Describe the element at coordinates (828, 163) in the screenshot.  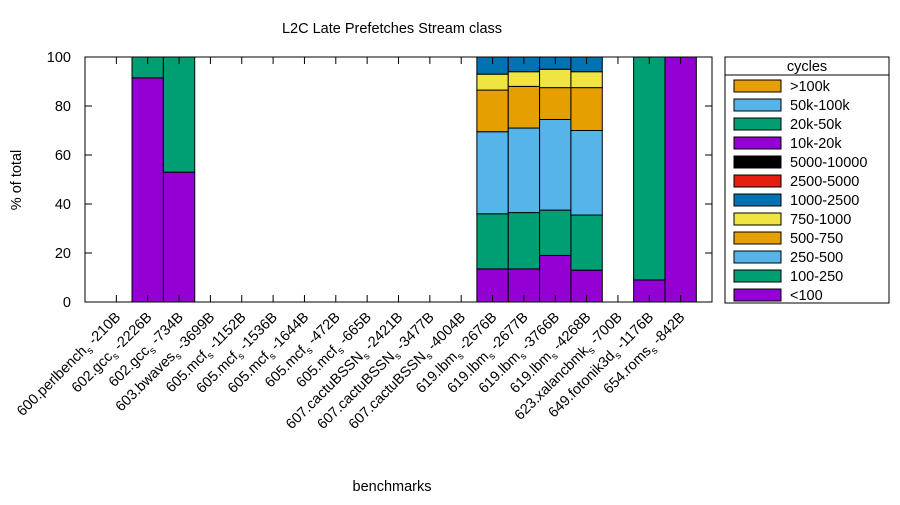
I see `legend-label-4: 5000-10000` at that location.